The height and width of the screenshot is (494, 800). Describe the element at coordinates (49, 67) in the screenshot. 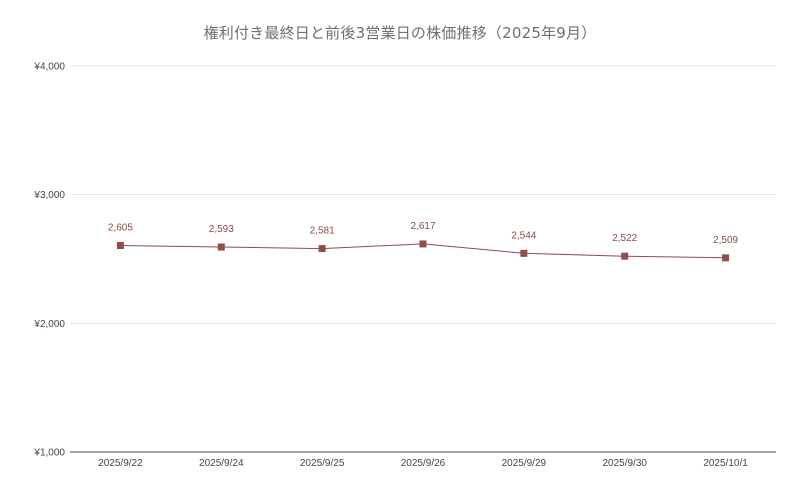

I see `y-tick-label: ¥4,000` at that location.